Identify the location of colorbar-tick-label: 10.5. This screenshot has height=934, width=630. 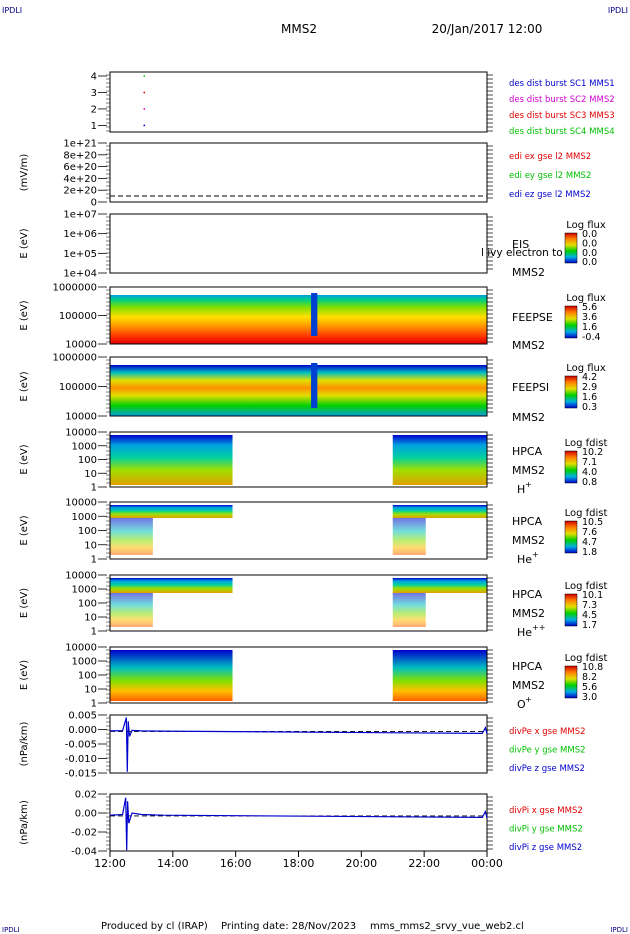
(592, 522).